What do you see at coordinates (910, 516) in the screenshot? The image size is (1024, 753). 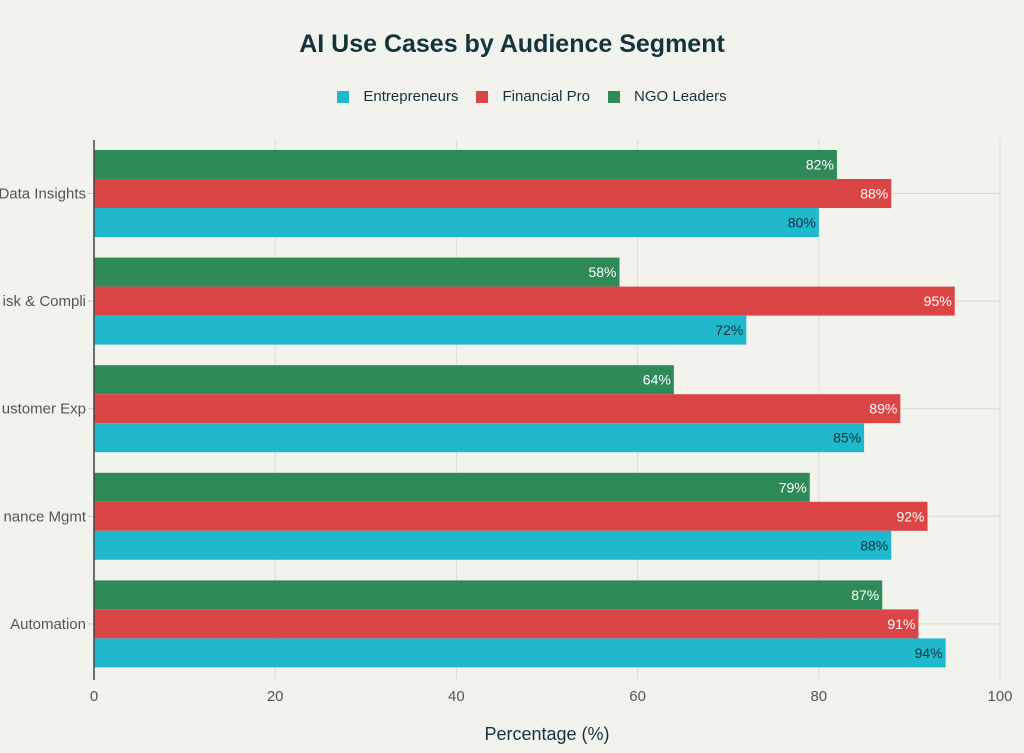 I see `data-label: 92%` at bounding box center [910, 516].